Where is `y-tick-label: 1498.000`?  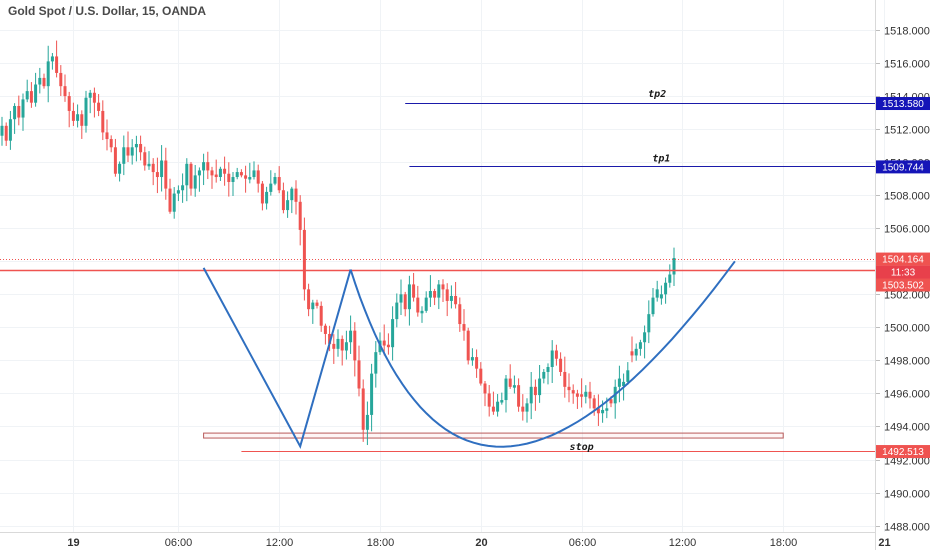 y-tick-label: 1498.000 is located at coordinates (907, 362).